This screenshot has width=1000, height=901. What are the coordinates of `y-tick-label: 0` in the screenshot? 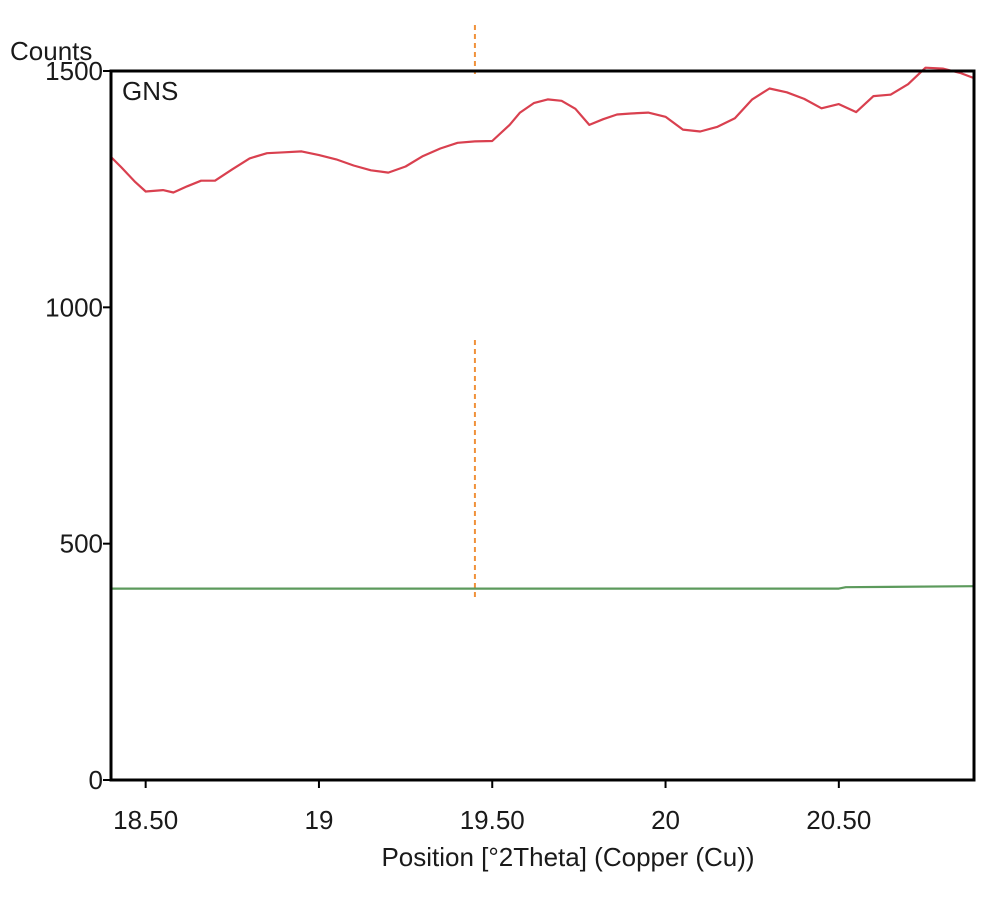 It's located at (96, 780).